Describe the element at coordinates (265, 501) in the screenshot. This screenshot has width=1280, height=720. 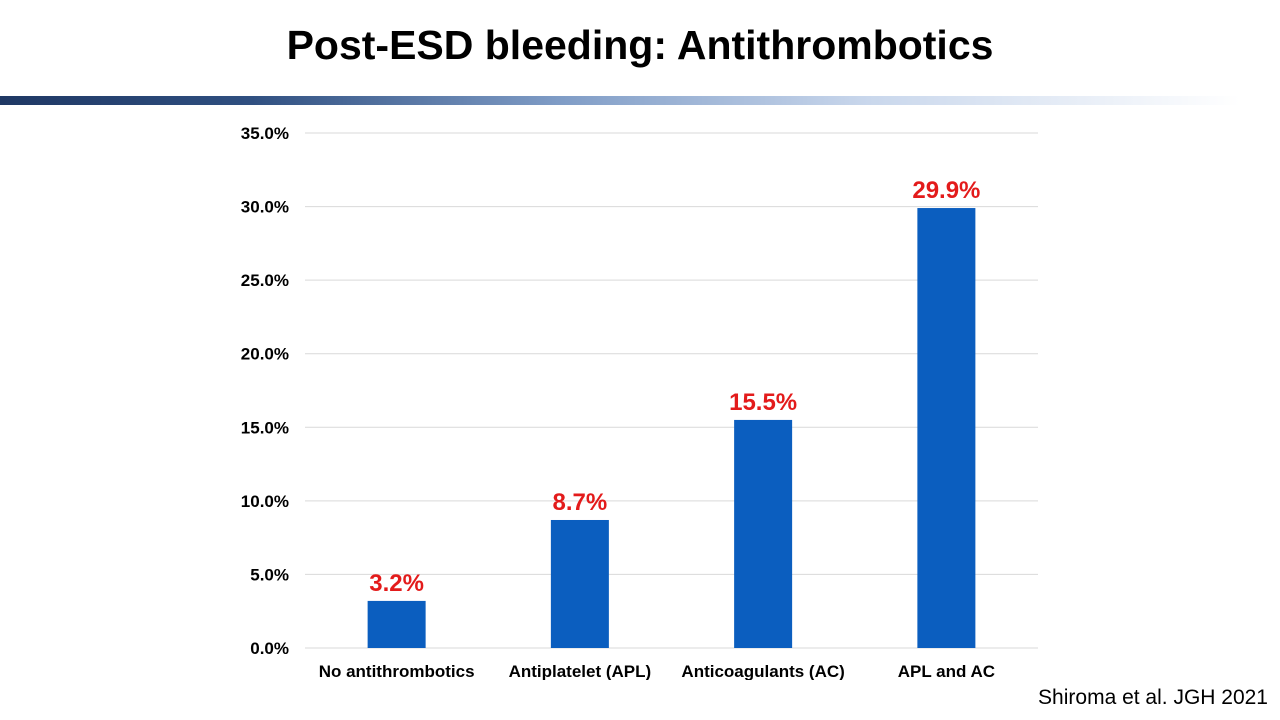
I see `y-tick-label: 10.0%` at that location.